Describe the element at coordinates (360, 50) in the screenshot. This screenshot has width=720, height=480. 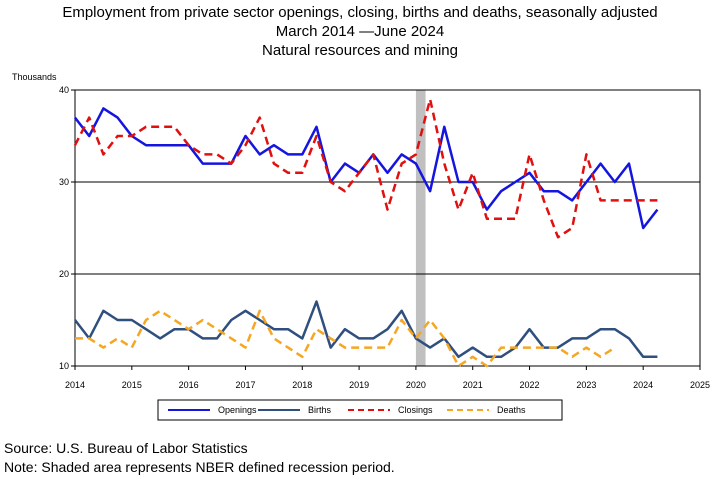
I see `chart-title-line-3: Natural resources and mining` at that location.